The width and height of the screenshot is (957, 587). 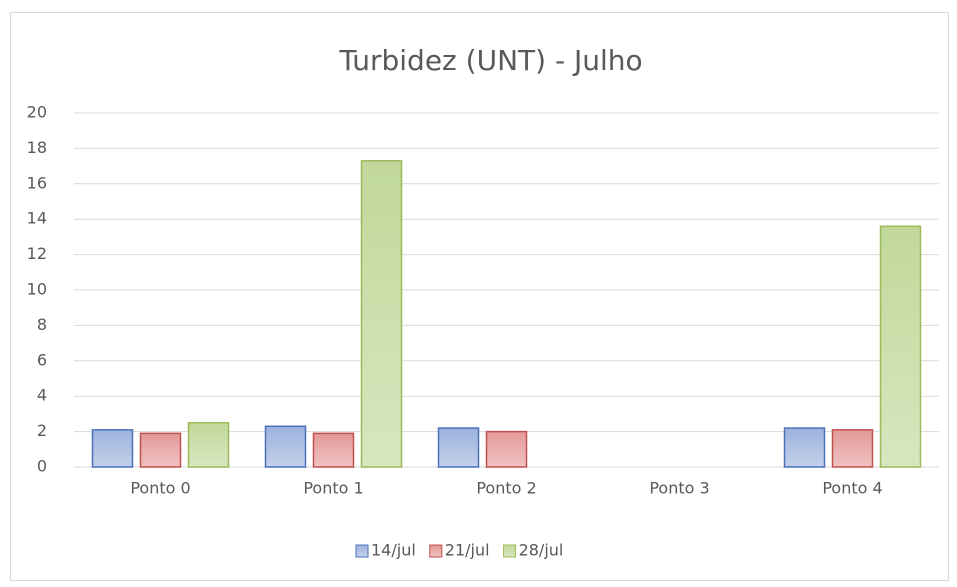 I want to click on x-tick-label: Ponto 4, so click(x=852, y=488).